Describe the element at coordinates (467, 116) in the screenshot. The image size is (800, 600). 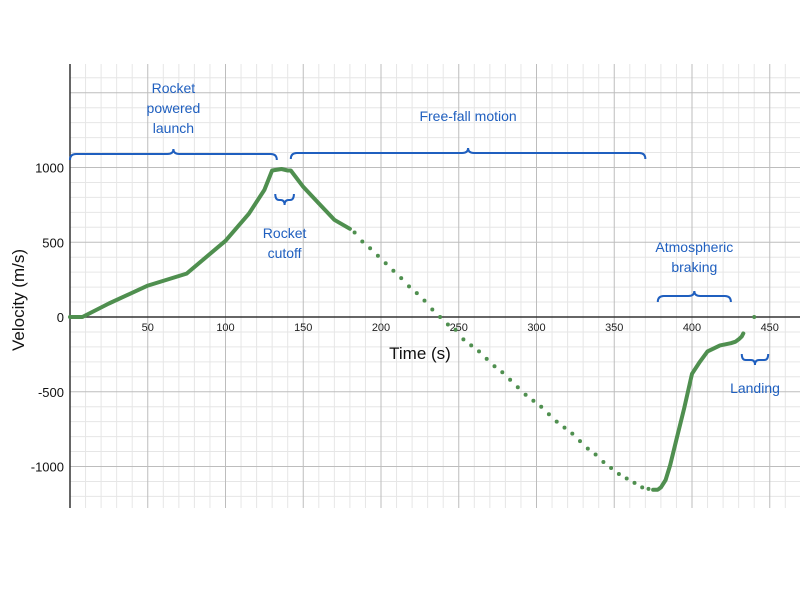
I see `annotation-label: Free-fall motion` at that location.